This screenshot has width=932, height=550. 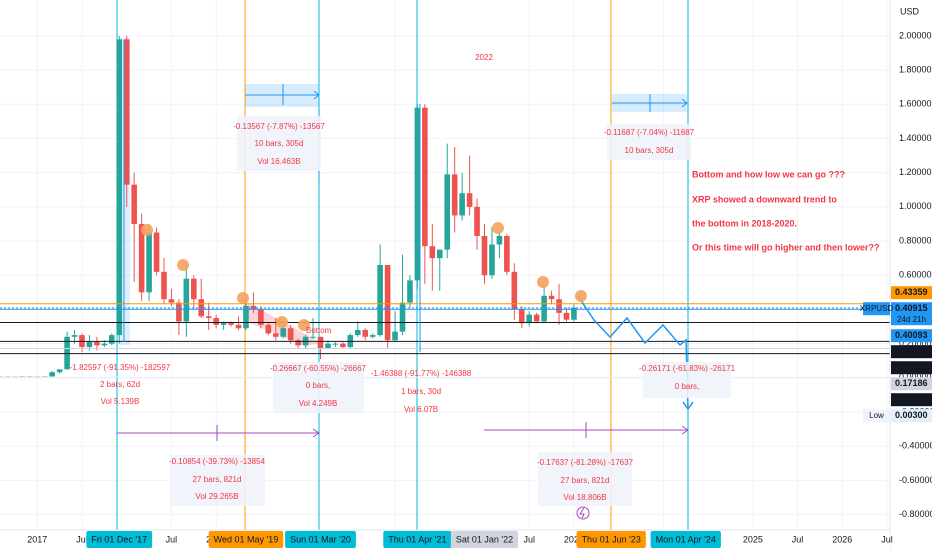 I want to click on measure-text: 0 bars,, so click(x=687, y=386).